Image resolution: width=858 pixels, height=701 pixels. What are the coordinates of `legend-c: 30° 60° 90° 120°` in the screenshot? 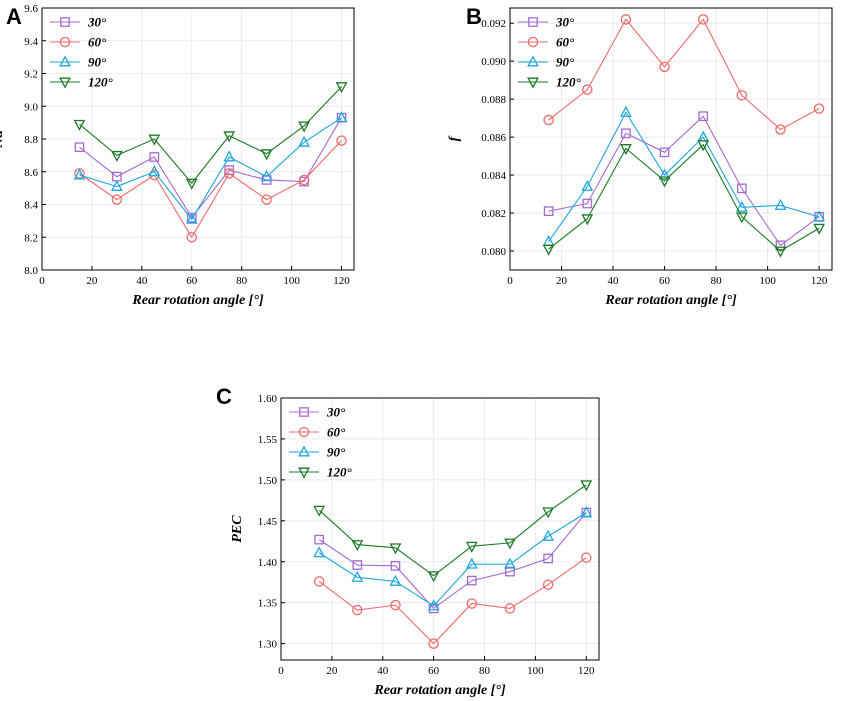 It's located at (321, 442).